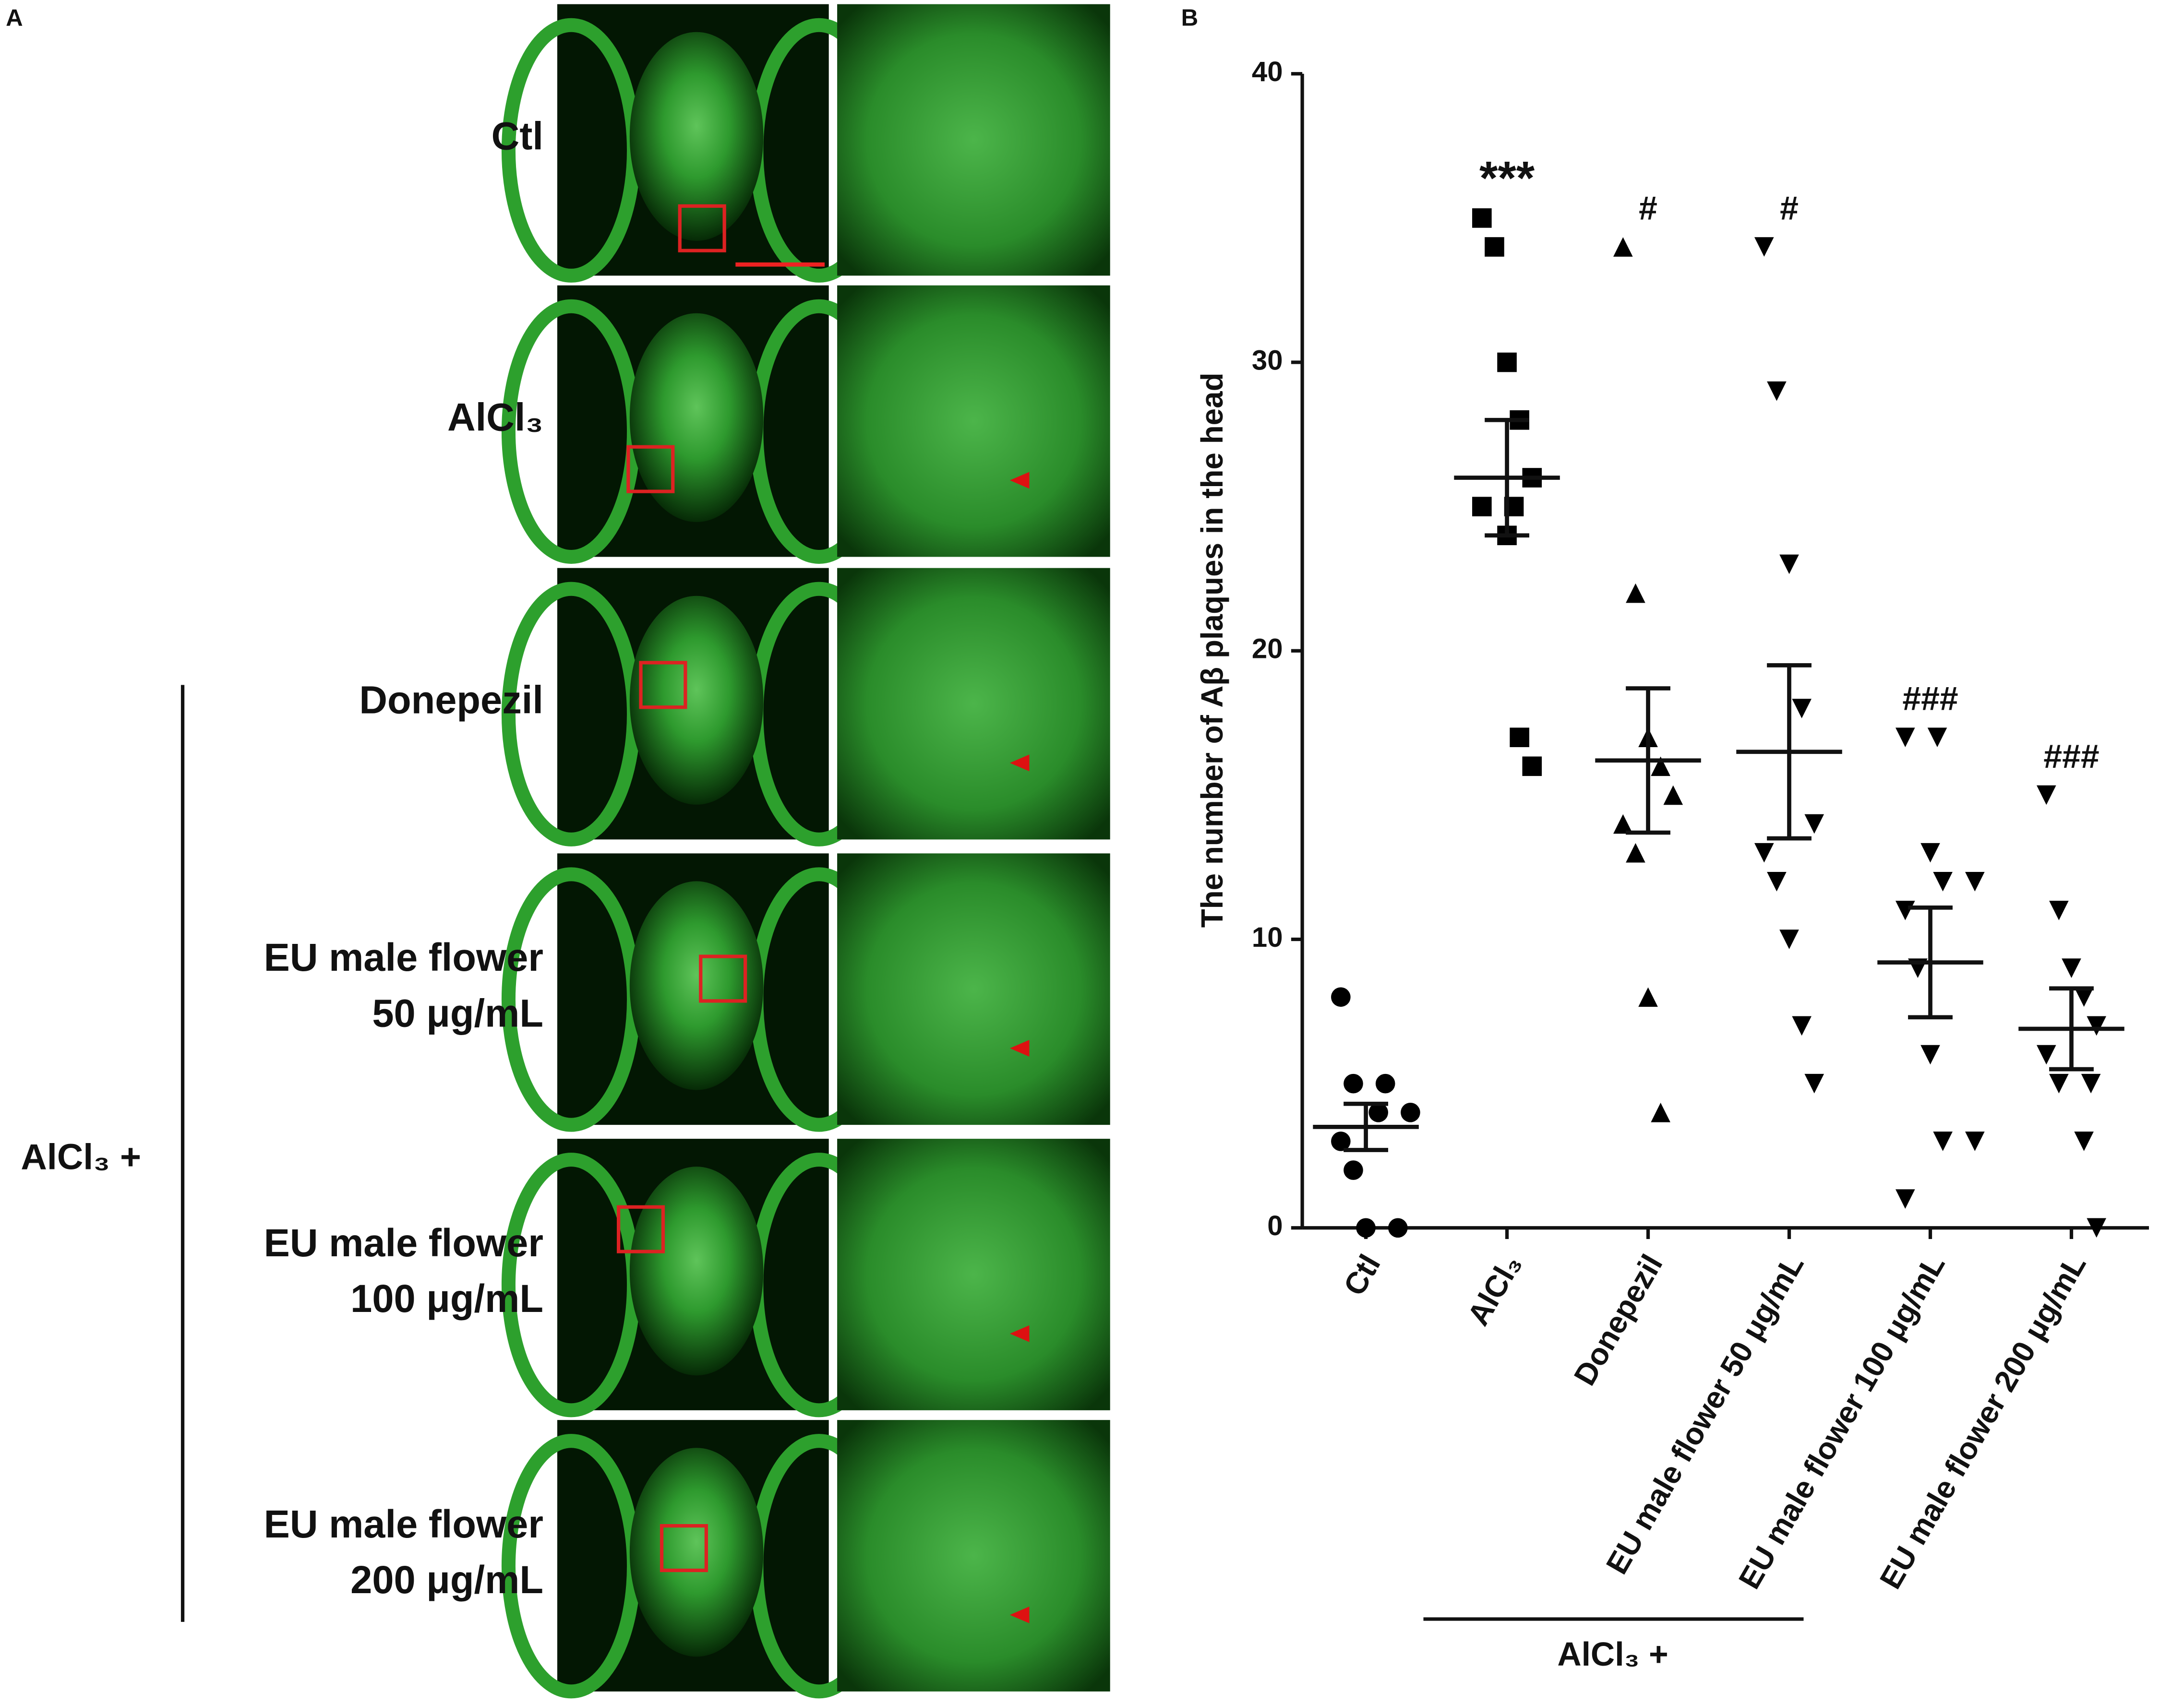  I want to click on row-label: 50 μg/mL, so click(458, 1013).